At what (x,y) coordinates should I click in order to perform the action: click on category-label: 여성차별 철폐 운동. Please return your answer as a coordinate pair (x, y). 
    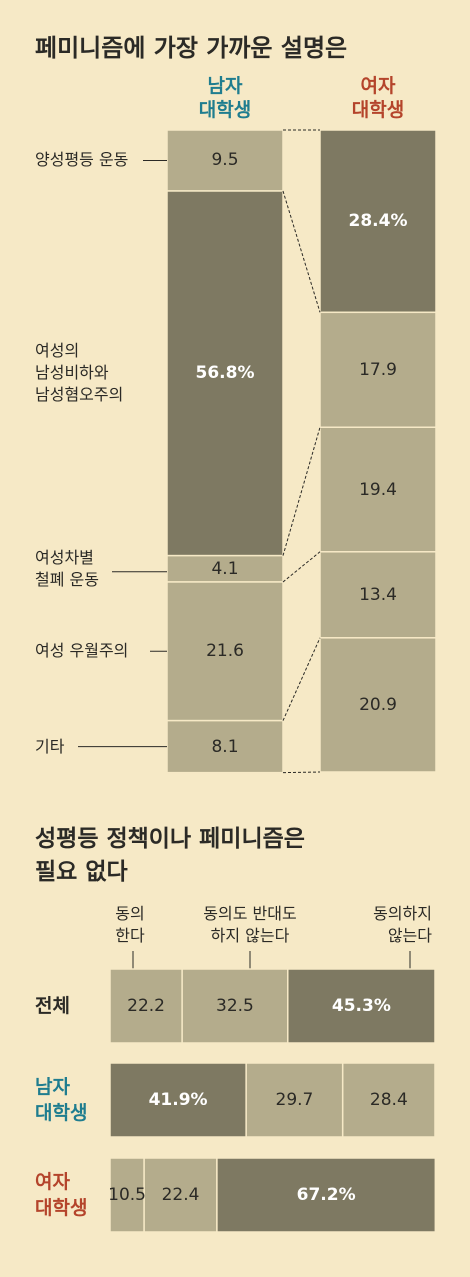
    Looking at the image, I should click on (67, 568).